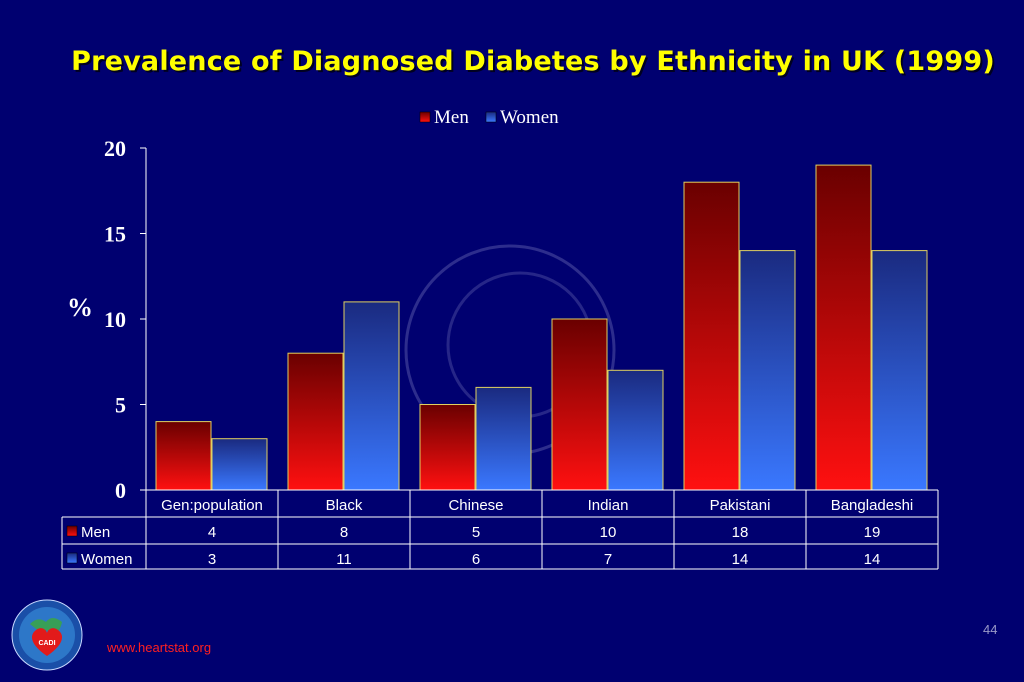  What do you see at coordinates (608, 505) in the screenshot?
I see `category-label: Indian` at bounding box center [608, 505].